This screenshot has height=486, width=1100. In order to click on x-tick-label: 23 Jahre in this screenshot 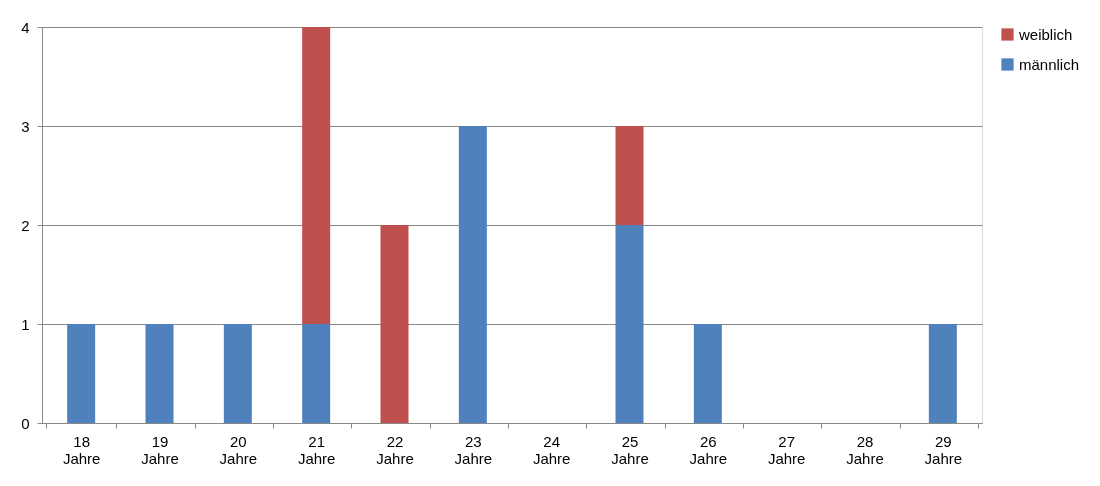, I will do `click(473, 449)`.